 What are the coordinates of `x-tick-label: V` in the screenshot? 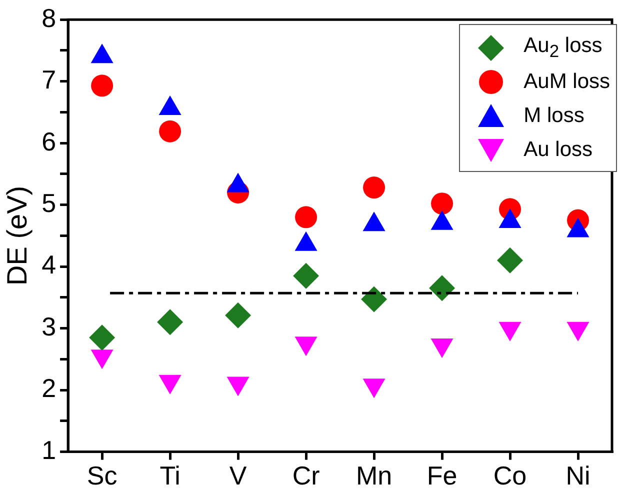 It's located at (238, 475).